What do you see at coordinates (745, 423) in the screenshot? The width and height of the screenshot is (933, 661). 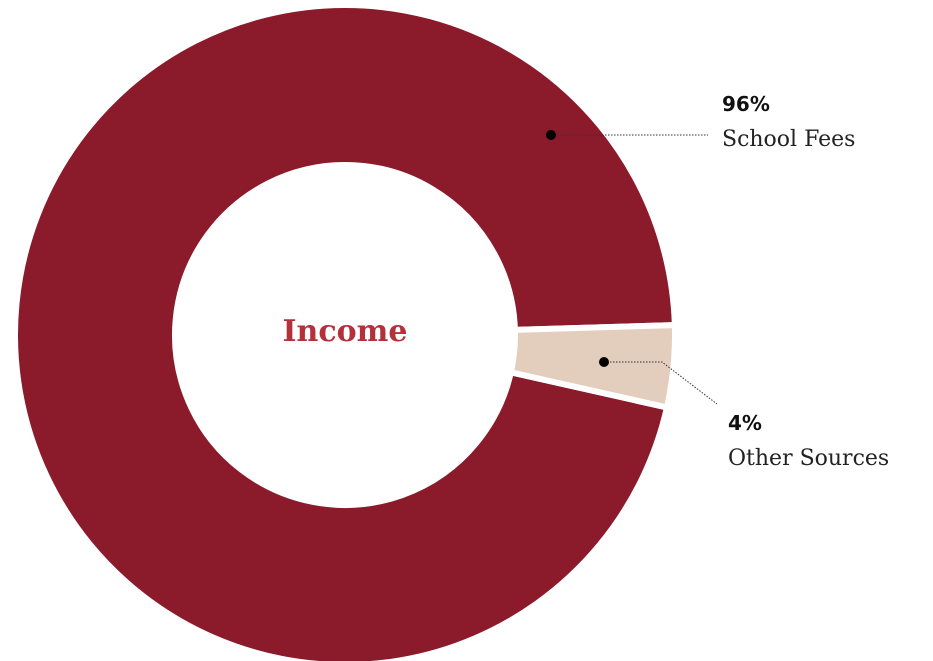 I see `other-sources-percent-label: 4%` at bounding box center [745, 423].